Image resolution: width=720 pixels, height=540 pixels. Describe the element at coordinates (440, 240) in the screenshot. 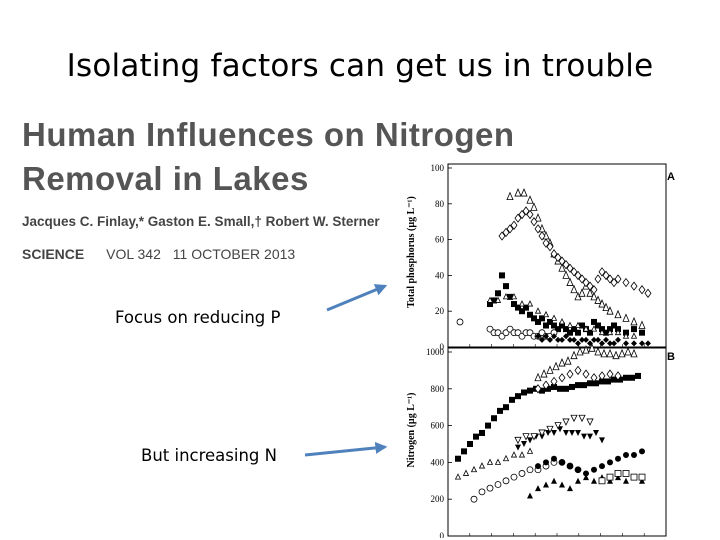

I see `panel-a-ytick-label-3: 60` at that location.